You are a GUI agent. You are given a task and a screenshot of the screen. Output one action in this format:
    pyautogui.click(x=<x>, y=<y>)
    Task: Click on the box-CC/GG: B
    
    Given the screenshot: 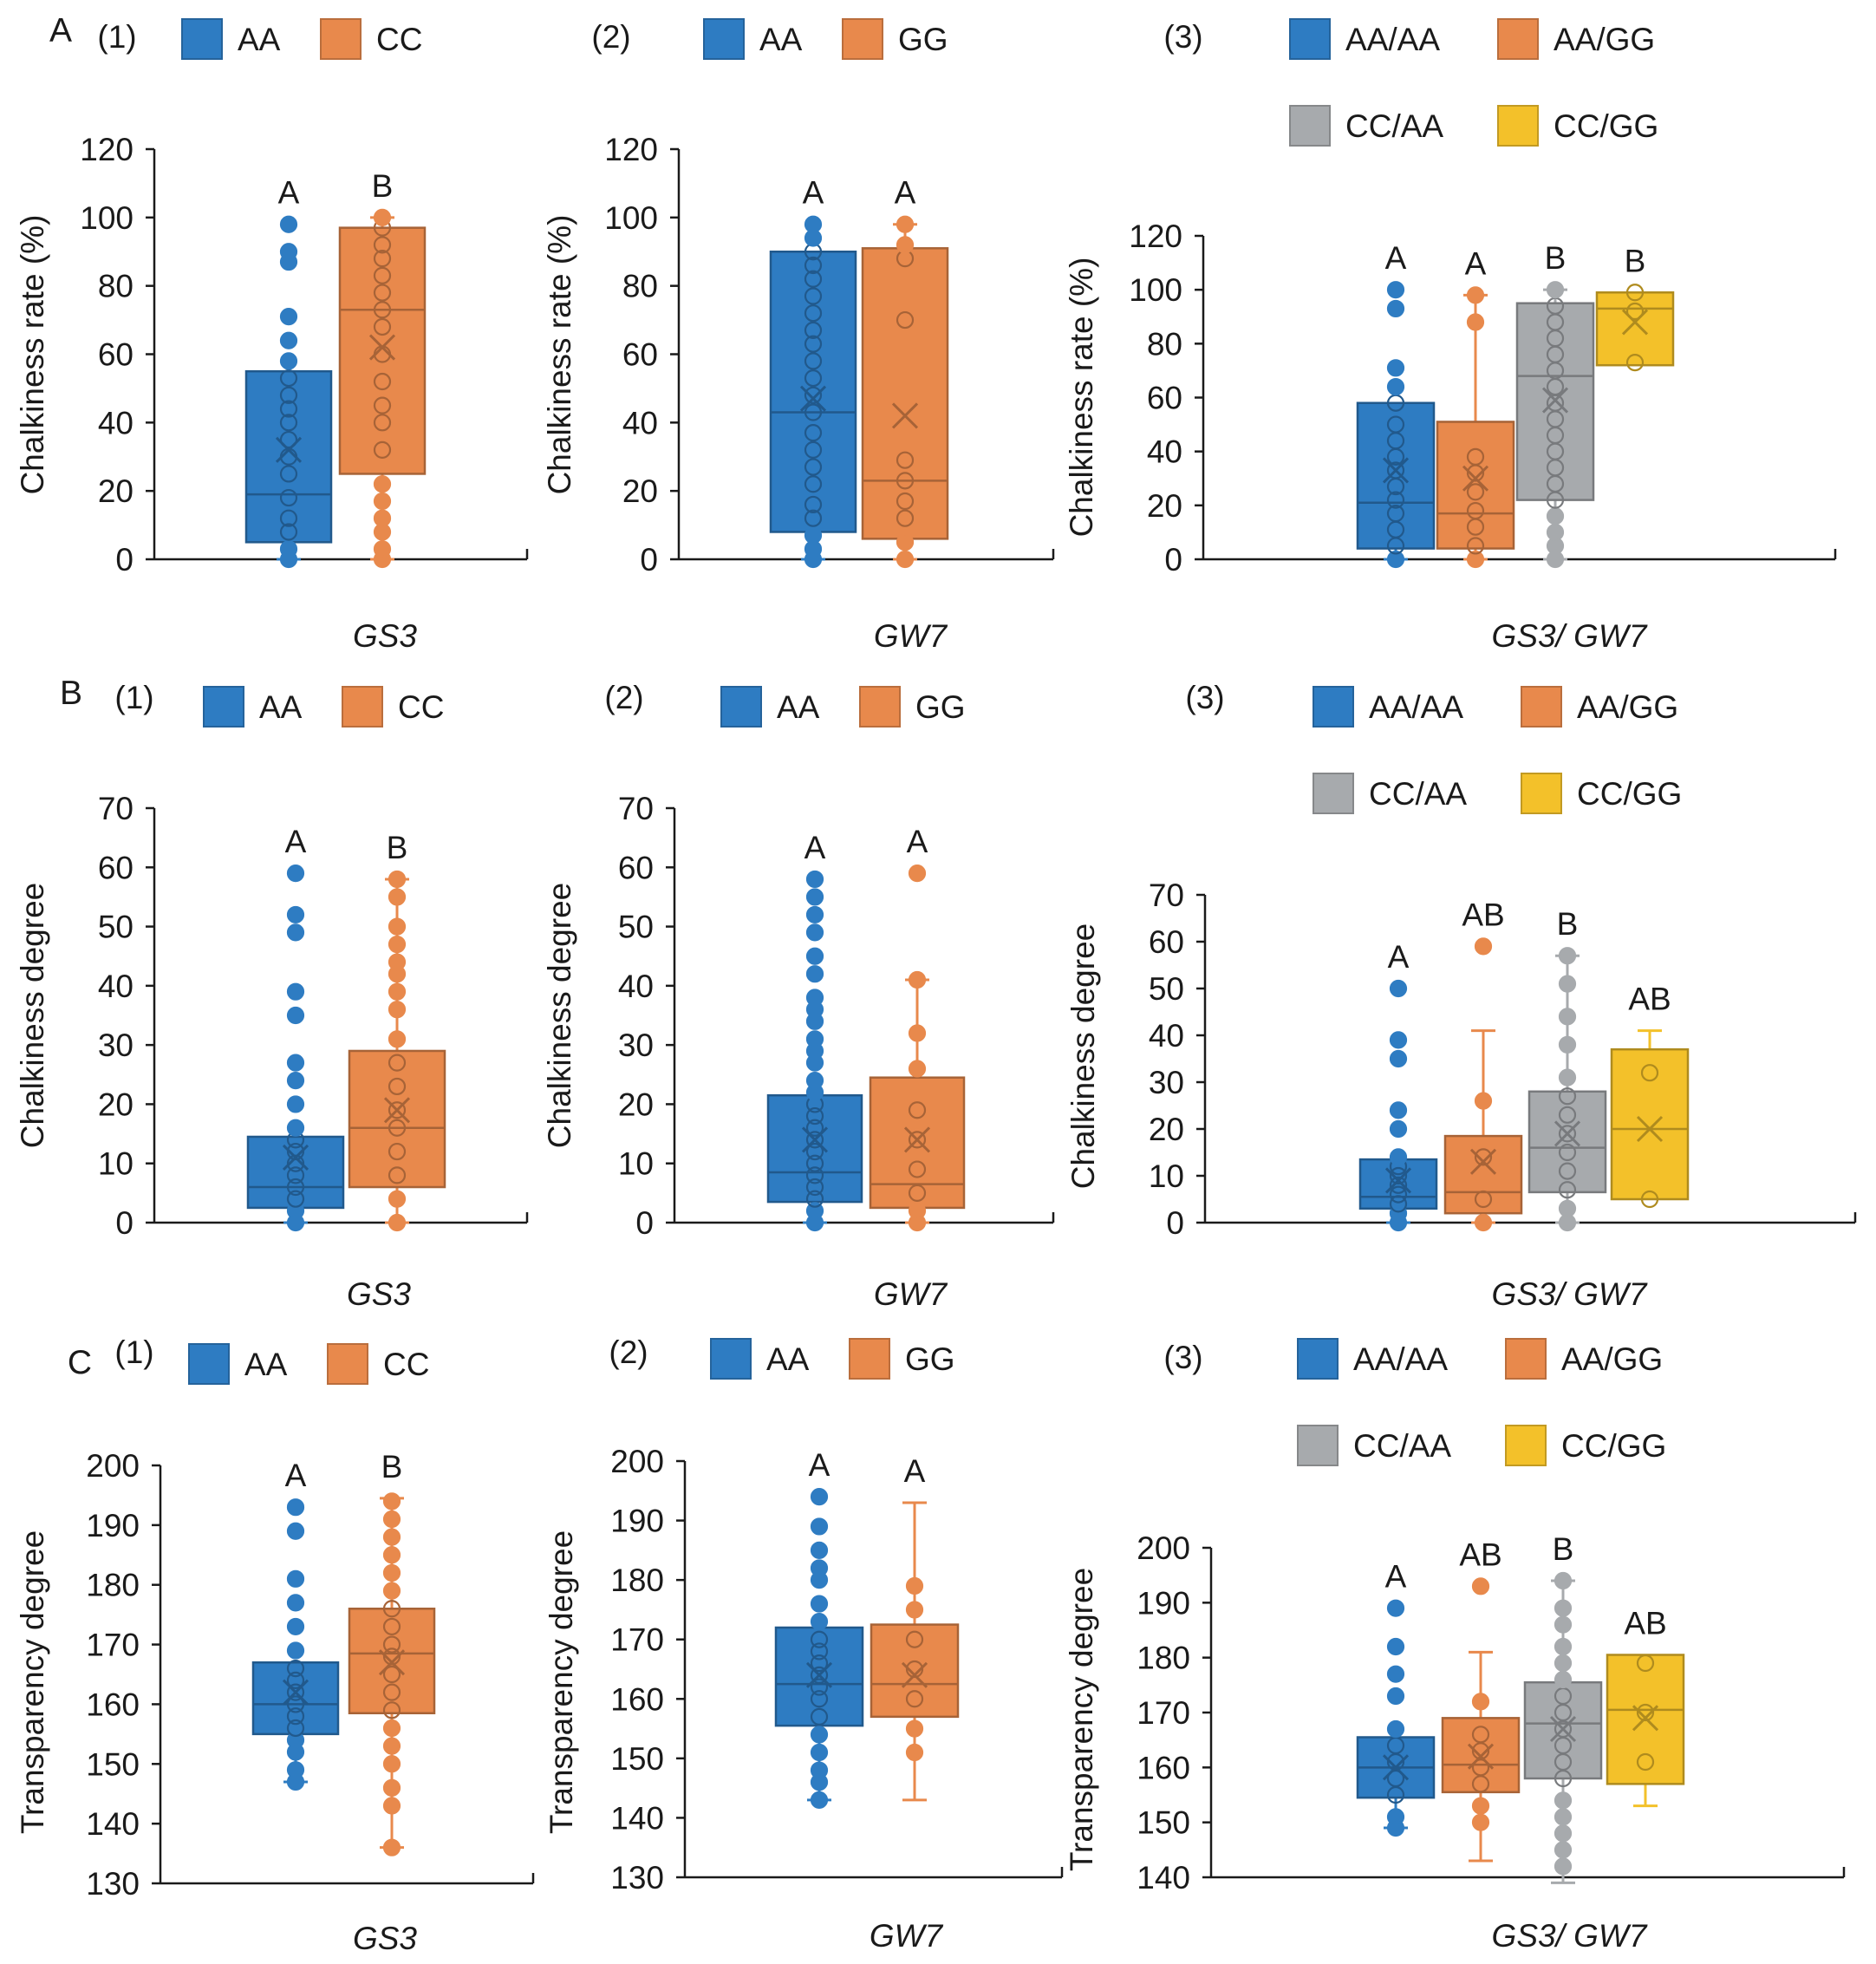 What is the action you would take?
    pyautogui.click(x=1635, y=307)
    